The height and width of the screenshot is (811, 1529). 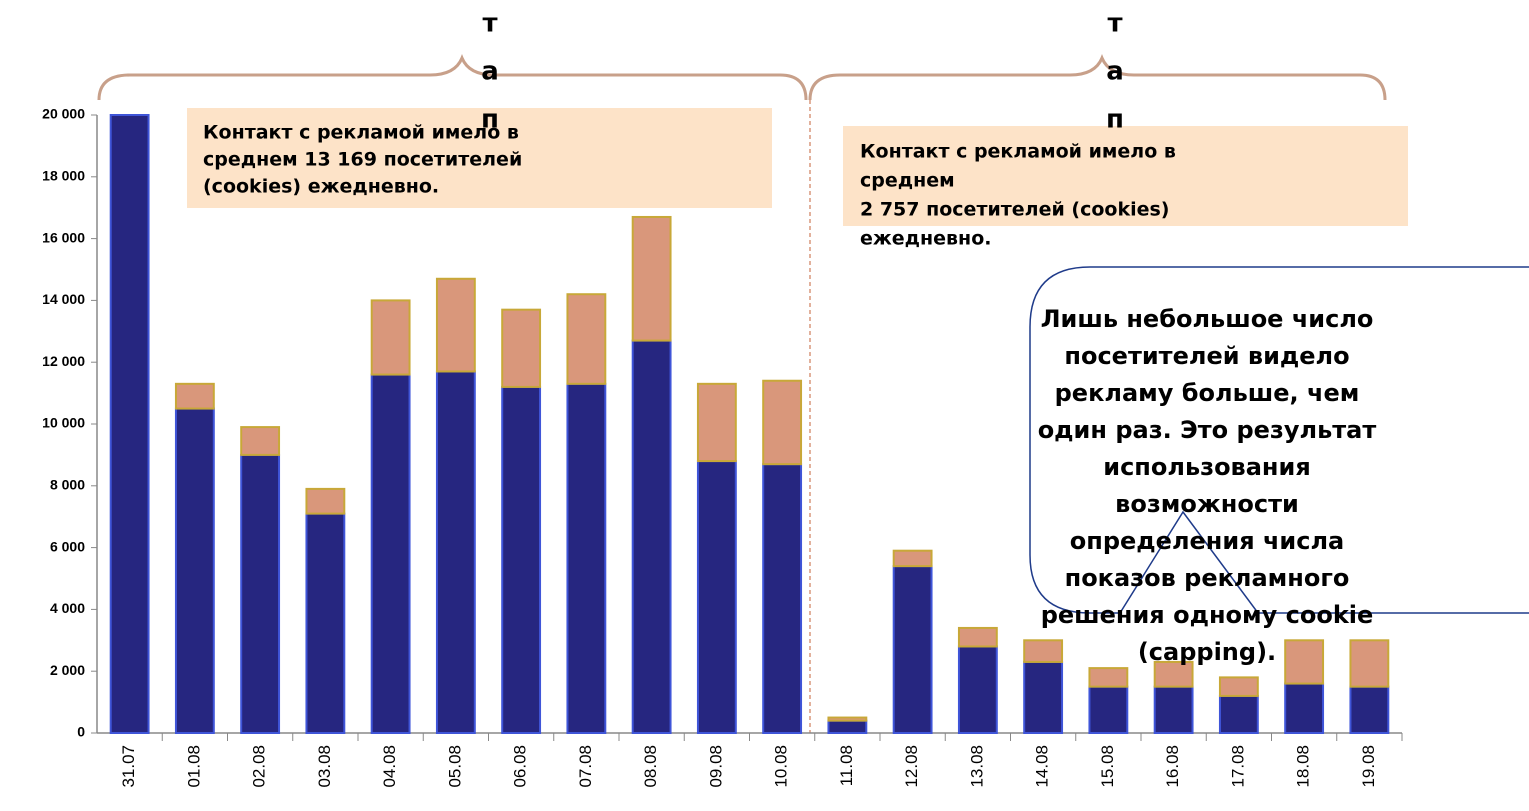 I want to click on callout-text: посетителей видело, so click(x=1206, y=356).